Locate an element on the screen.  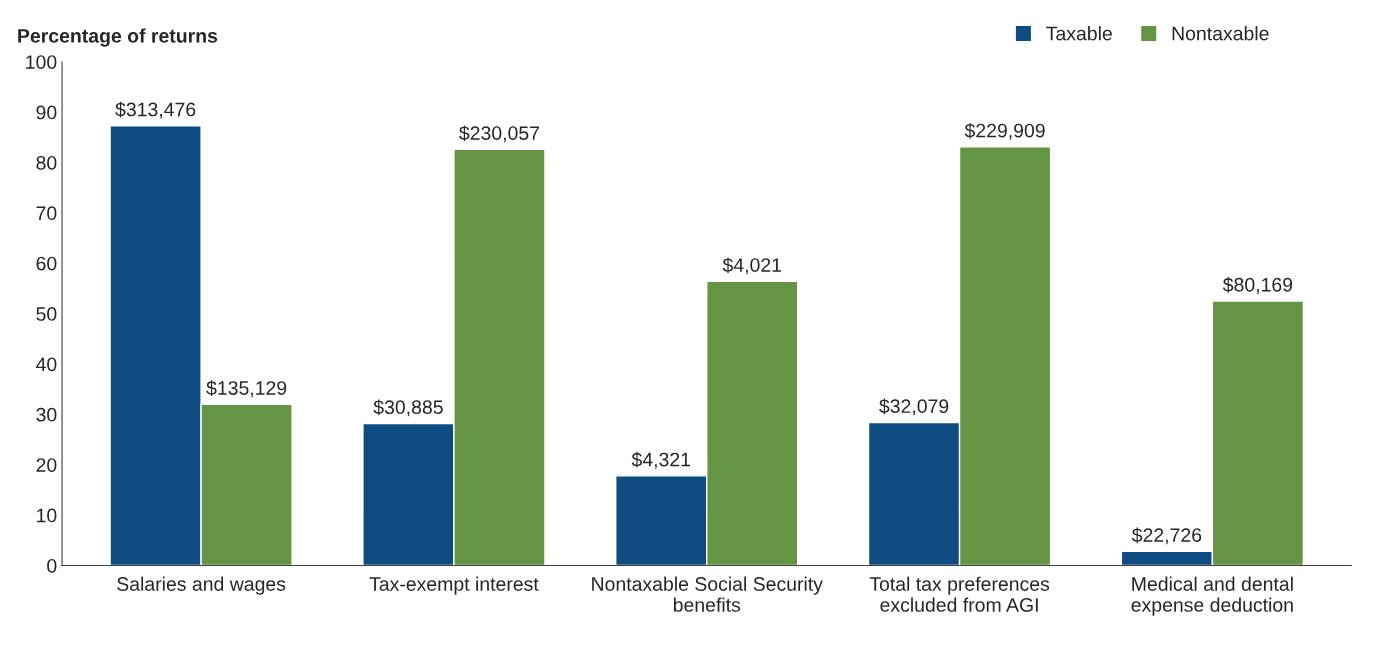
annotation: $80,169 is located at coordinates (1257, 285).